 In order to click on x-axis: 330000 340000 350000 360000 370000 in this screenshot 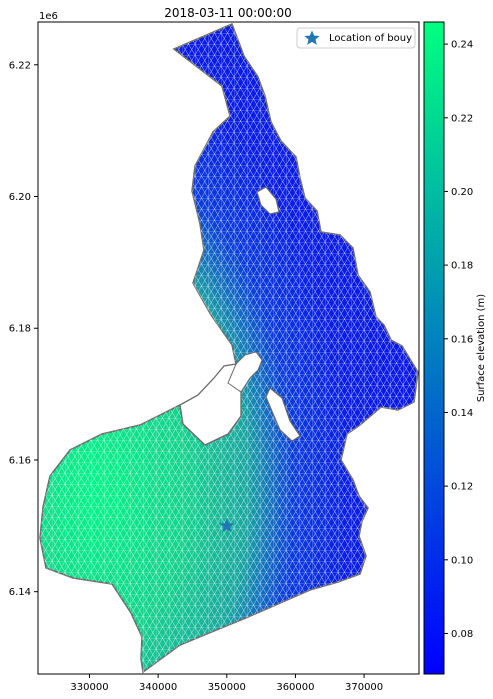, I will do `click(226, 683)`.